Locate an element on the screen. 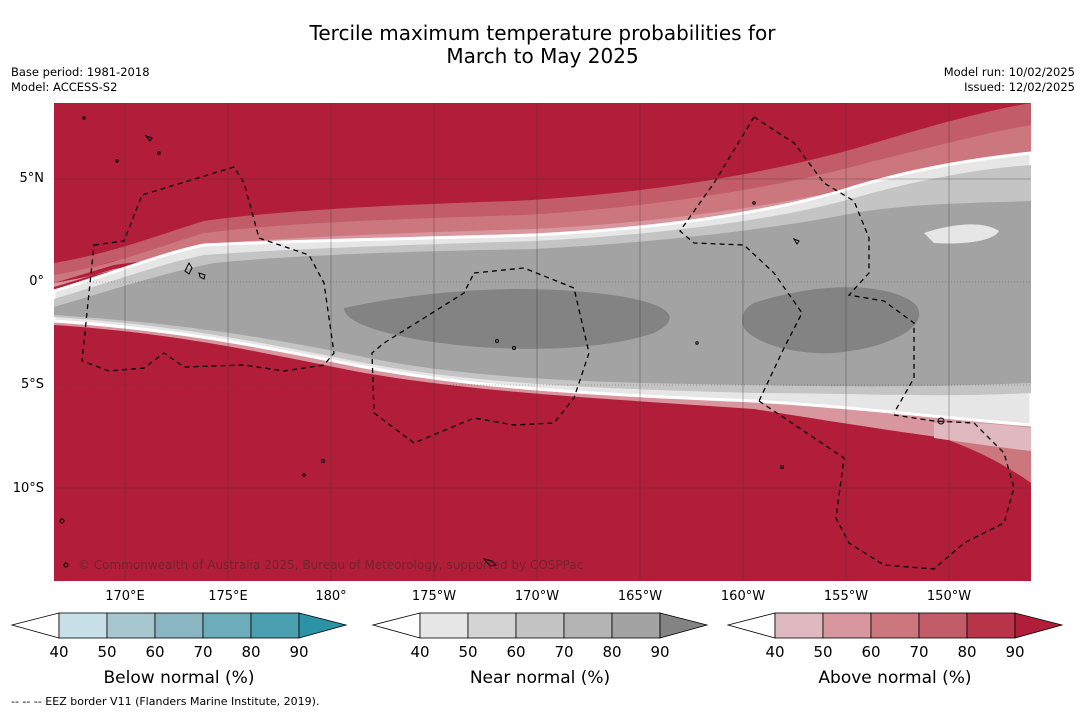 This screenshot has height=713, width=1085. below-tick-80: 80 is located at coordinates (251, 652).